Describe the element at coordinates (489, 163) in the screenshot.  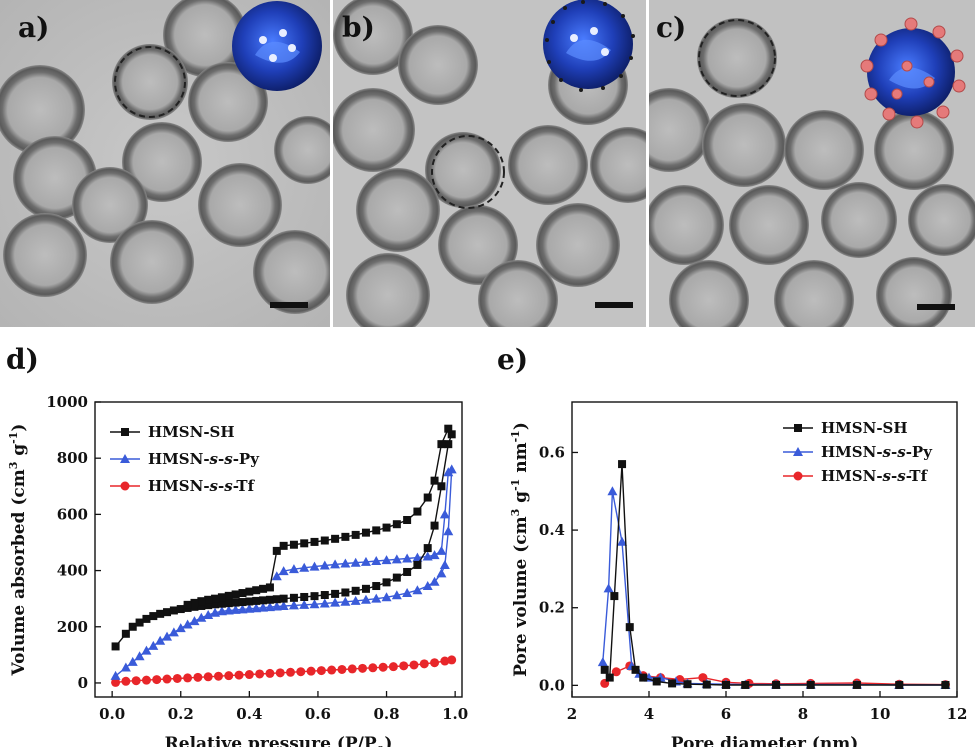
I see `particles-b` at that location.